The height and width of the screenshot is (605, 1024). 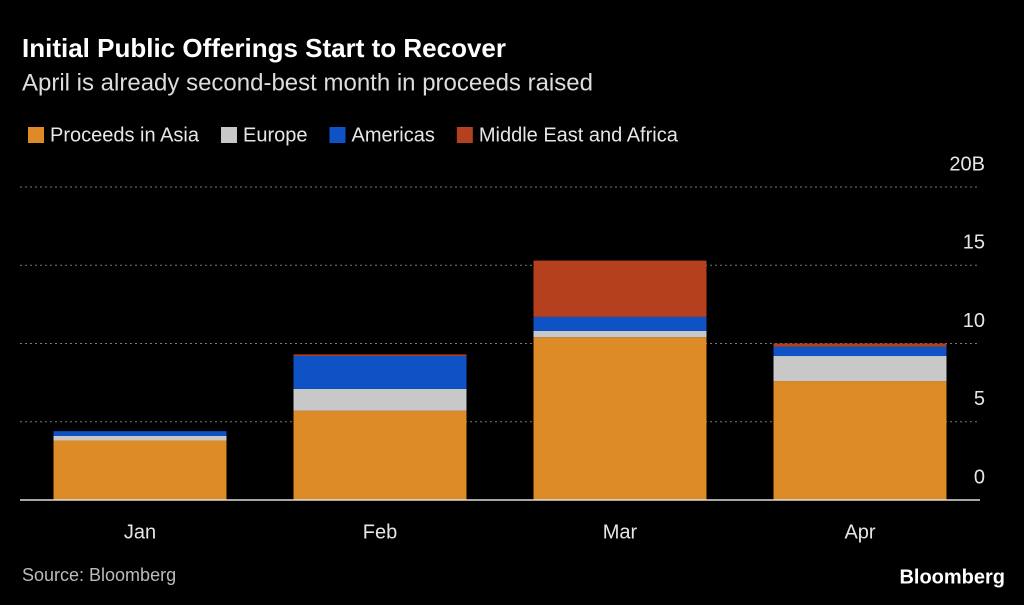 I want to click on y-tick-label: 5, so click(x=979, y=399).